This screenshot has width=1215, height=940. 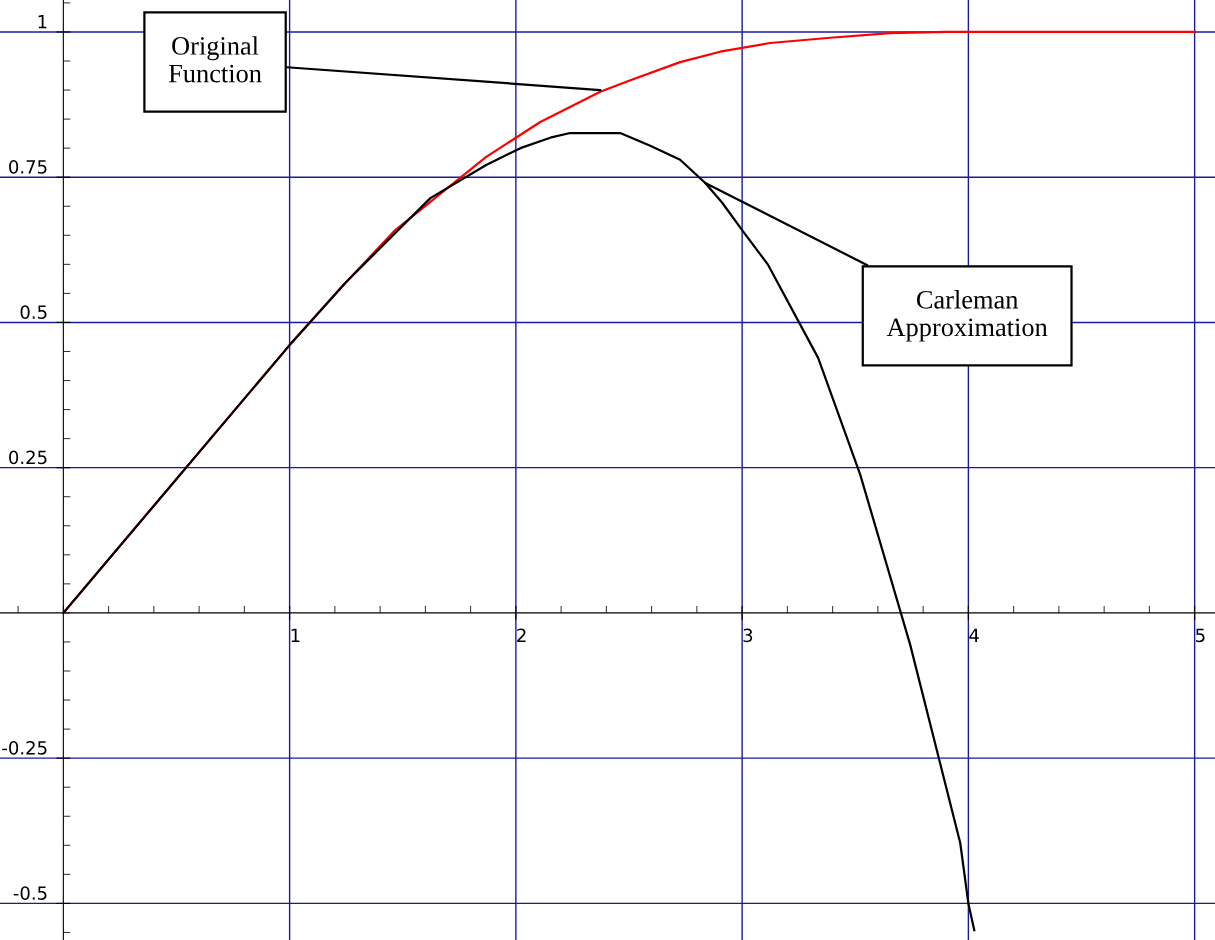 What do you see at coordinates (1200, 635) in the screenshot?
I see `x-tick-label: 5` at bounding box center [1200, 635].